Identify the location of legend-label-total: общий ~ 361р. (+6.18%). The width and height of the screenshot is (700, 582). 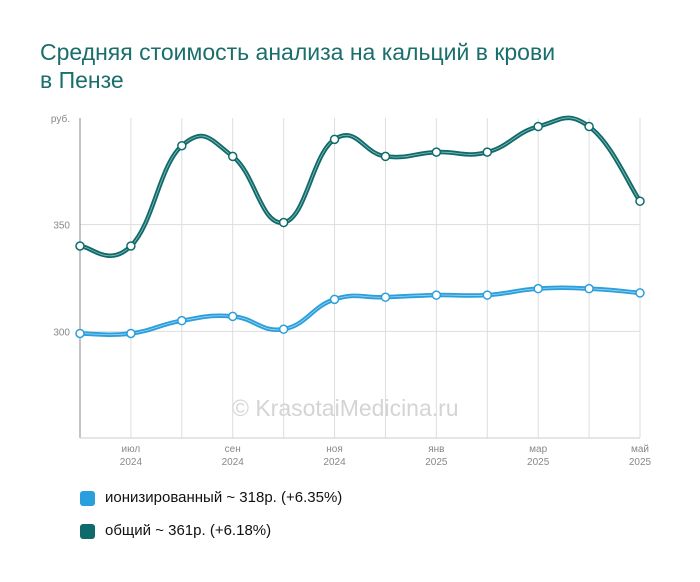
(188, 530).